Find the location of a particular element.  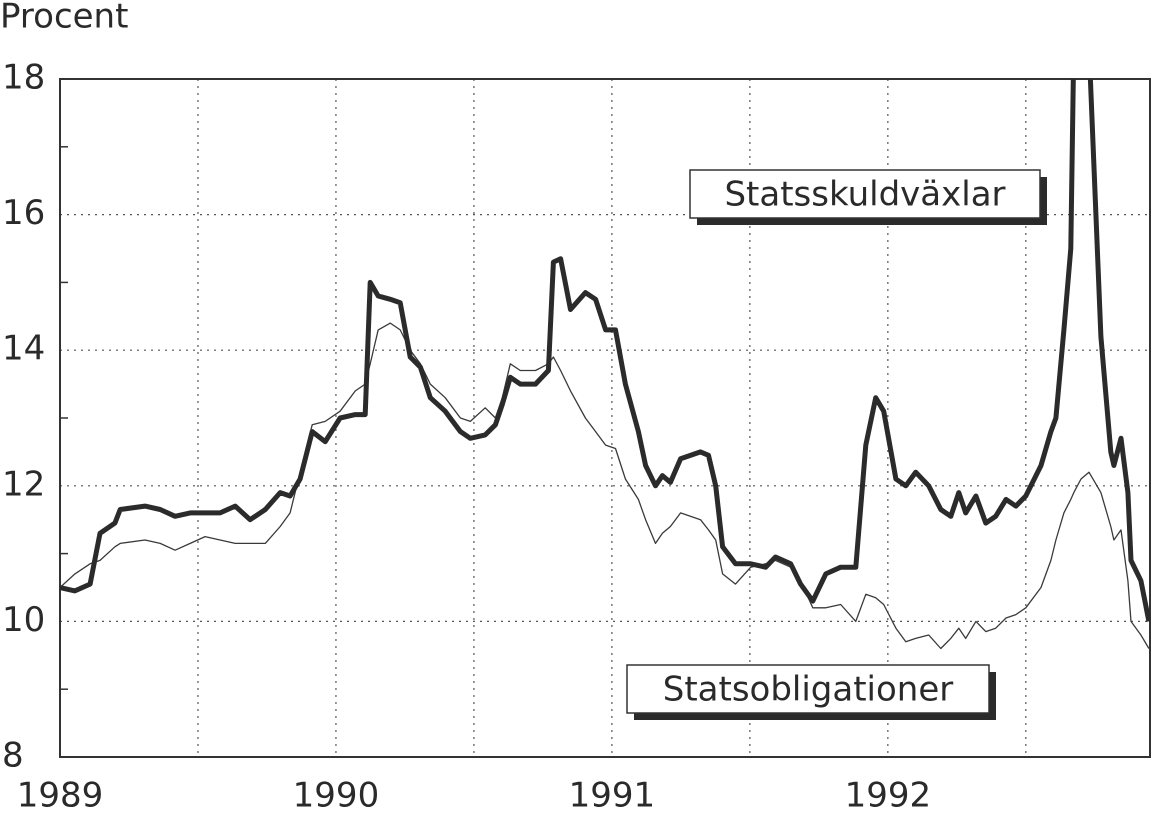

x-tick-label: 1989 is located at coordinates (60, 794).